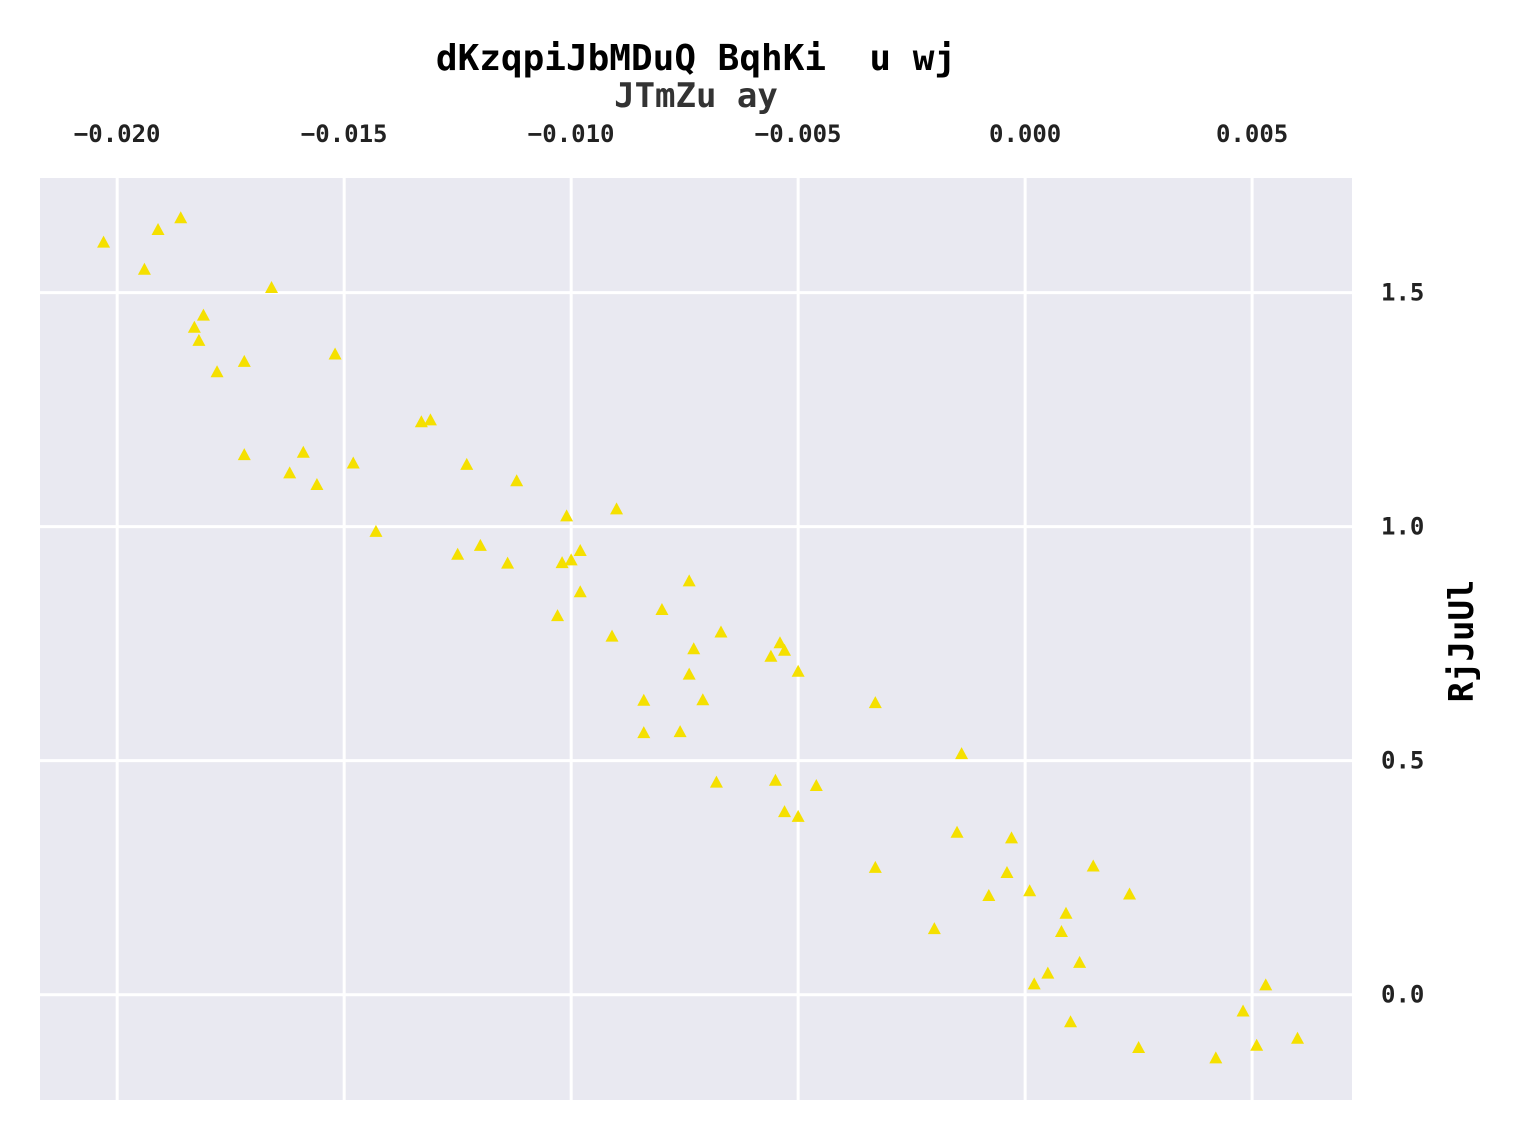 The width and height of the screenshot is (1520, 1140). Describe the element at coordinates (1402, 527) in the screenshot. I see `y-tick-label: 1.0` at that location.